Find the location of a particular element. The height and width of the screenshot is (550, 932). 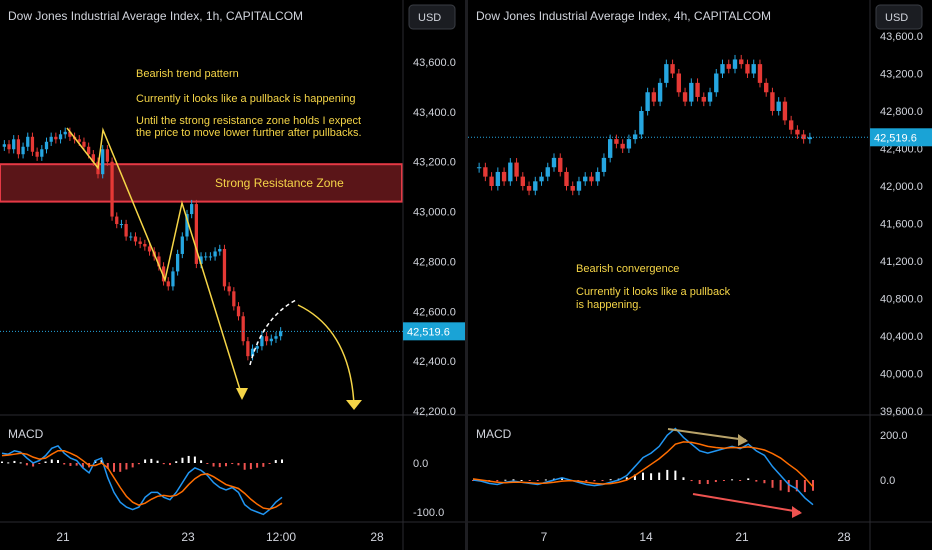

signal-line is located at coordinates (643, 464).